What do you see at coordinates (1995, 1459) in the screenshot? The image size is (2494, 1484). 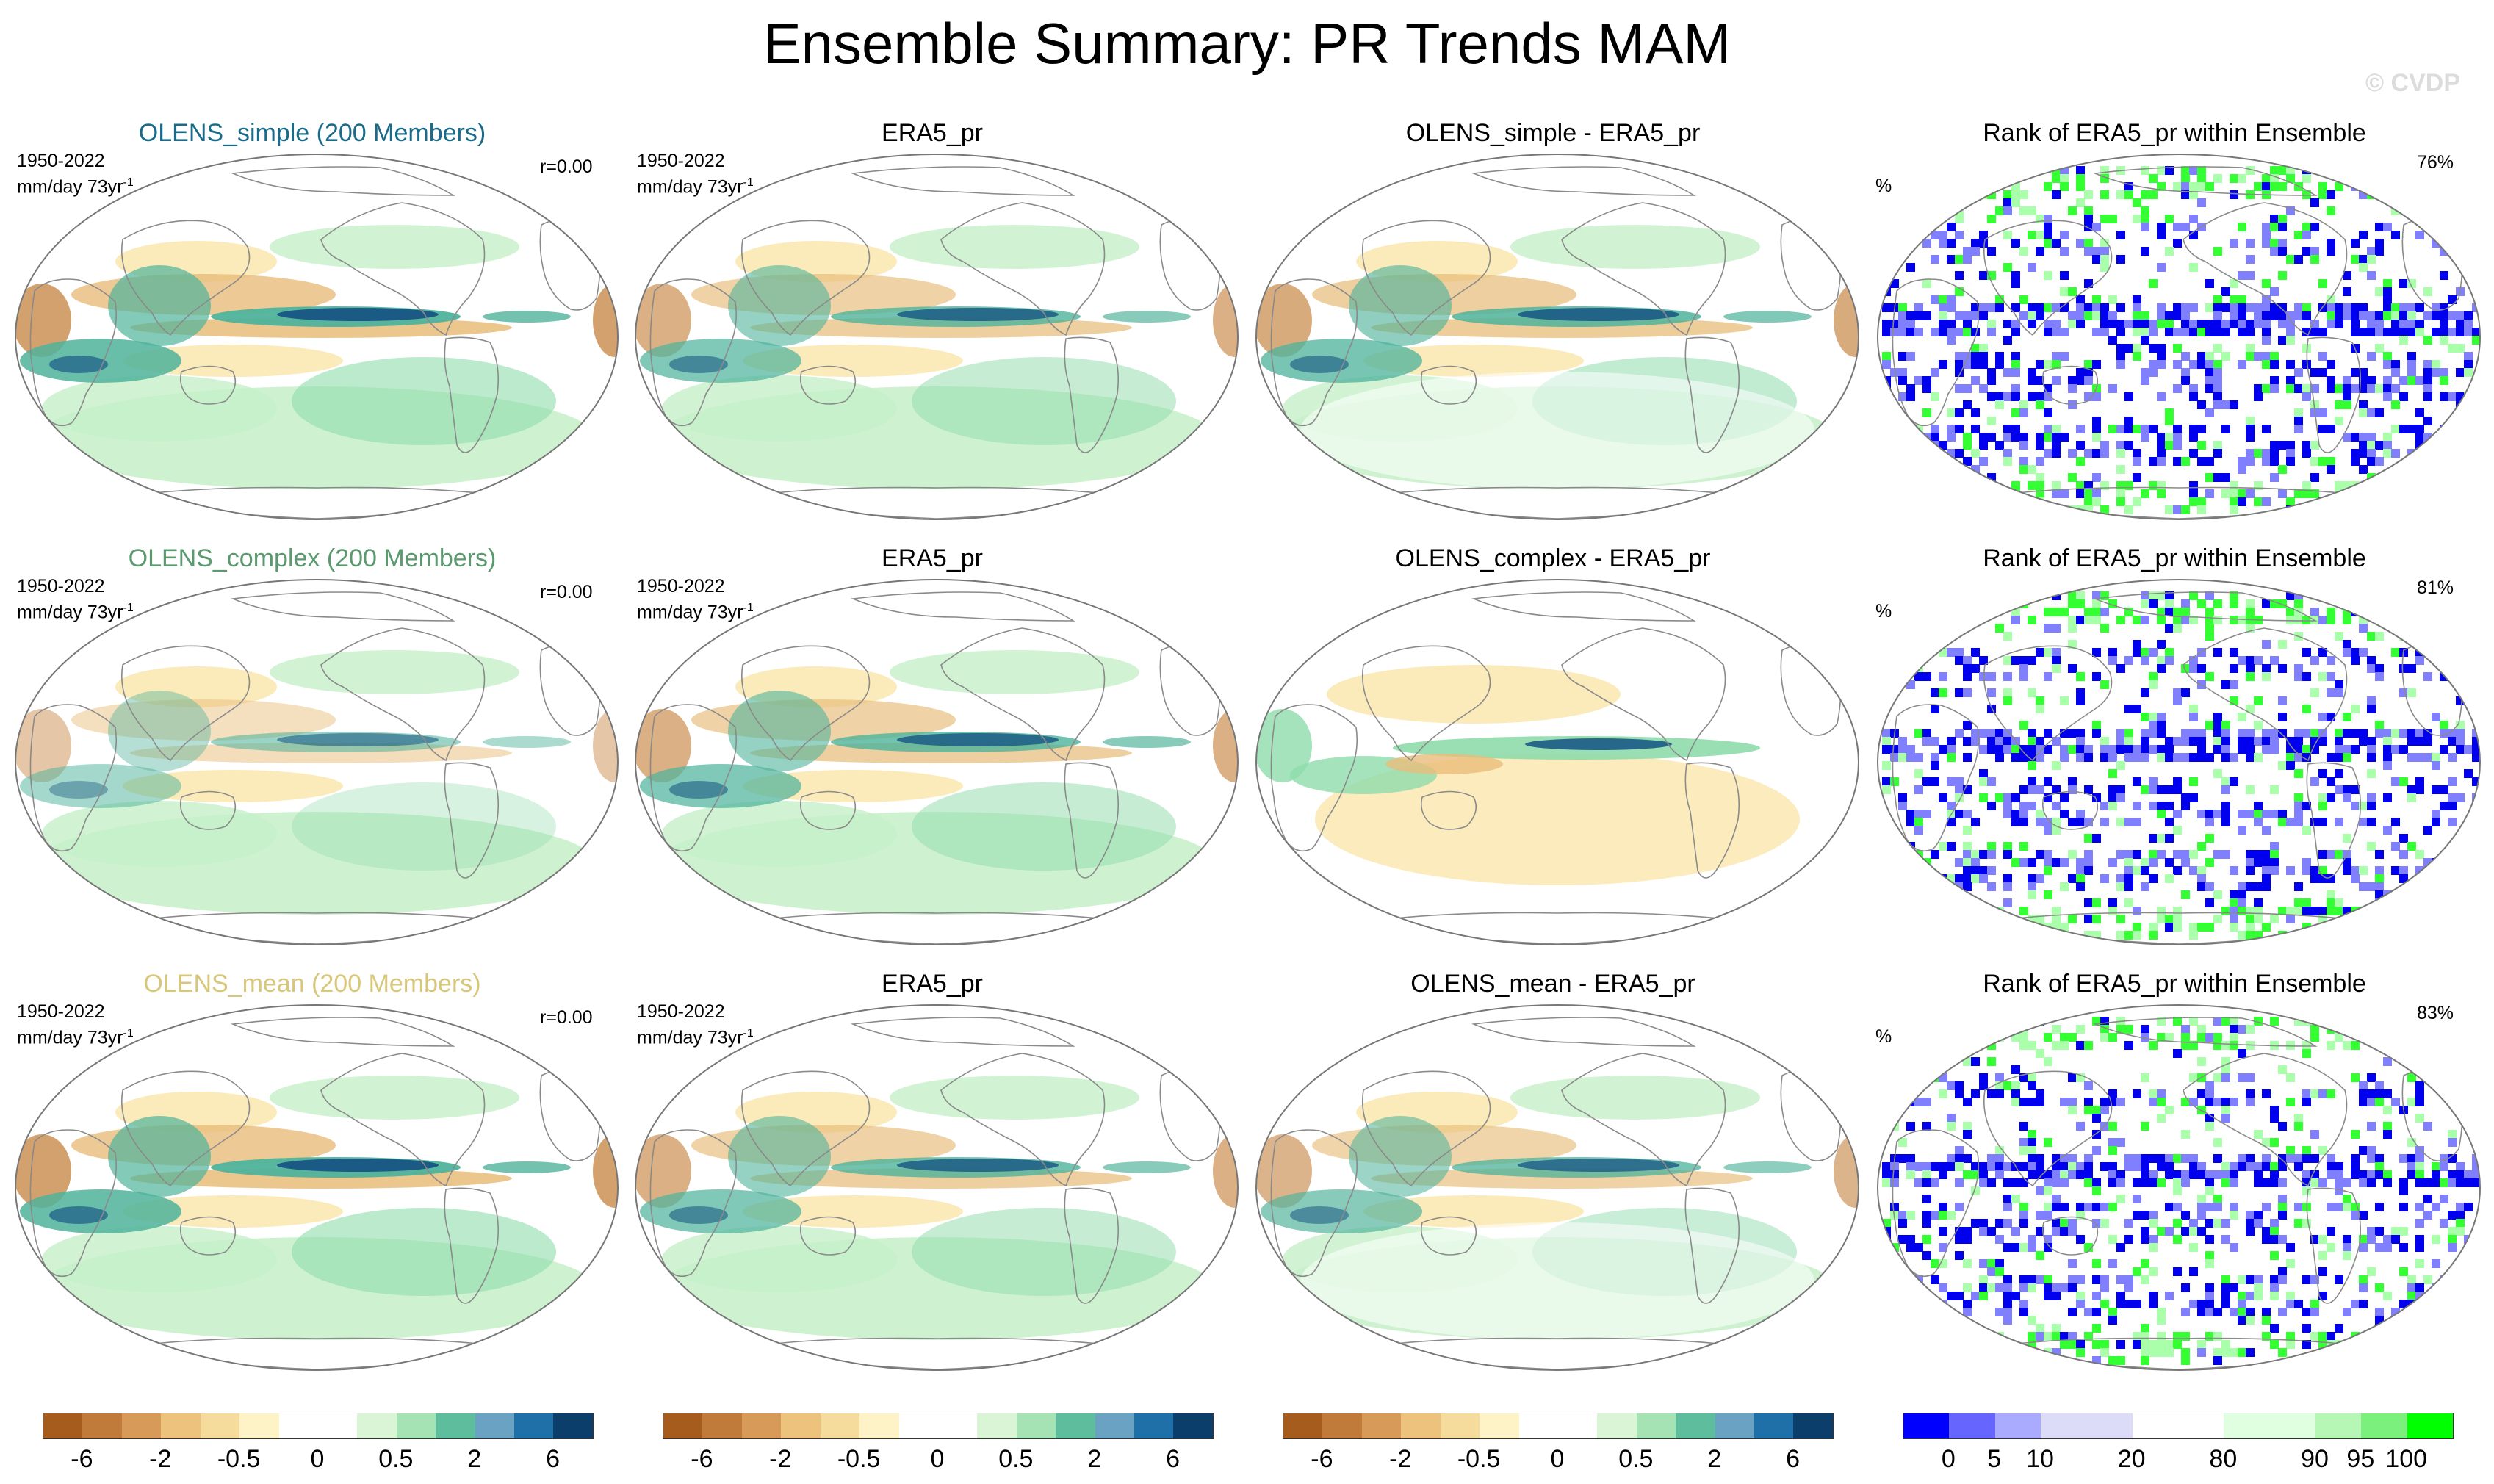 I see `colorbar-tick-label: 5` at bounding box center [1995, 1459].